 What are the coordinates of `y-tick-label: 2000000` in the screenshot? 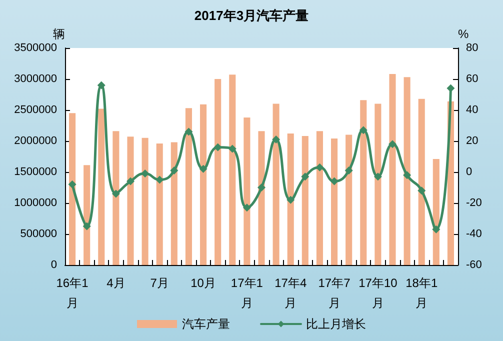 It's located at (35, 141).